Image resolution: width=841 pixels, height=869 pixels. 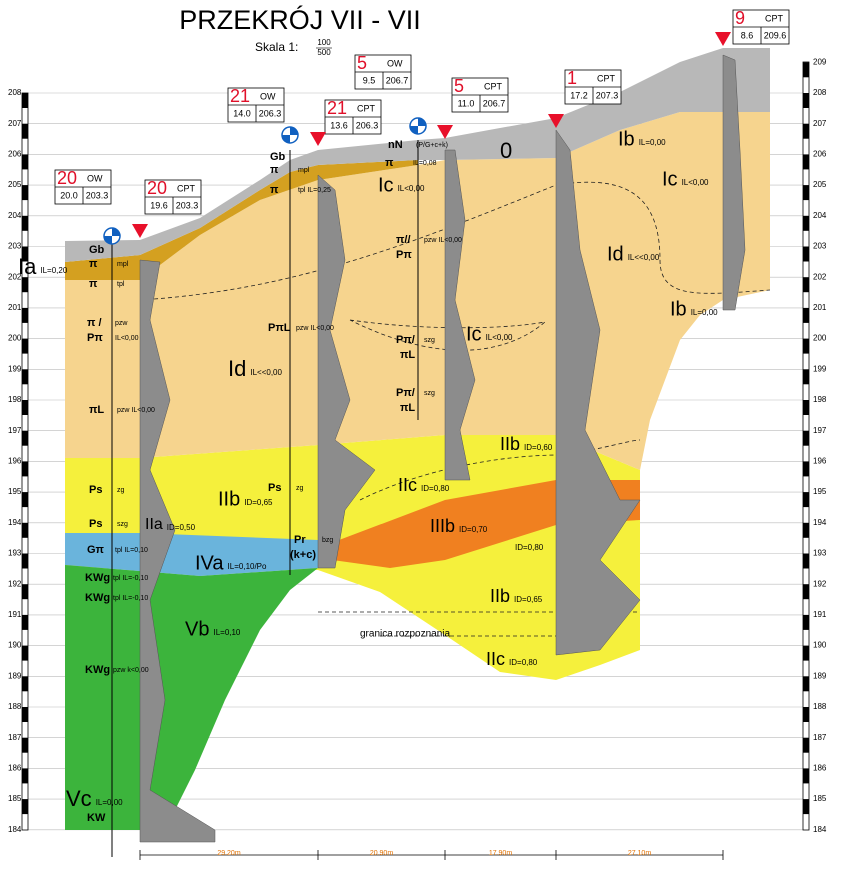 I want to click on dashed-boundary, so click(x=500, y=470).